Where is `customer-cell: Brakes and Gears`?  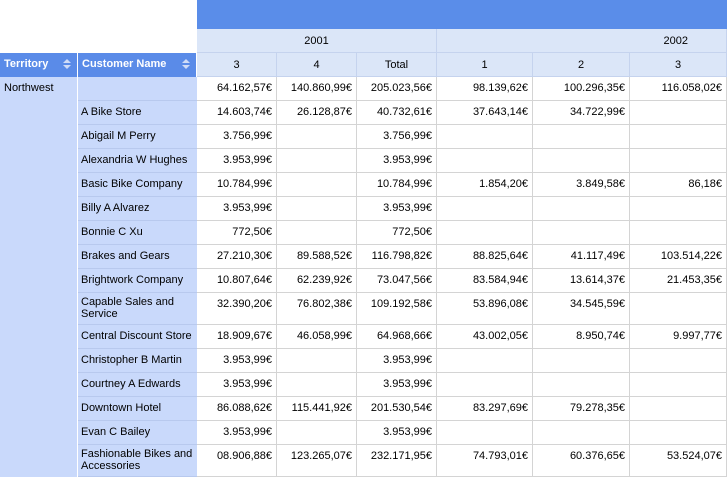
customer-cell: Brakes and Gears is located at coordinates (137, 257).